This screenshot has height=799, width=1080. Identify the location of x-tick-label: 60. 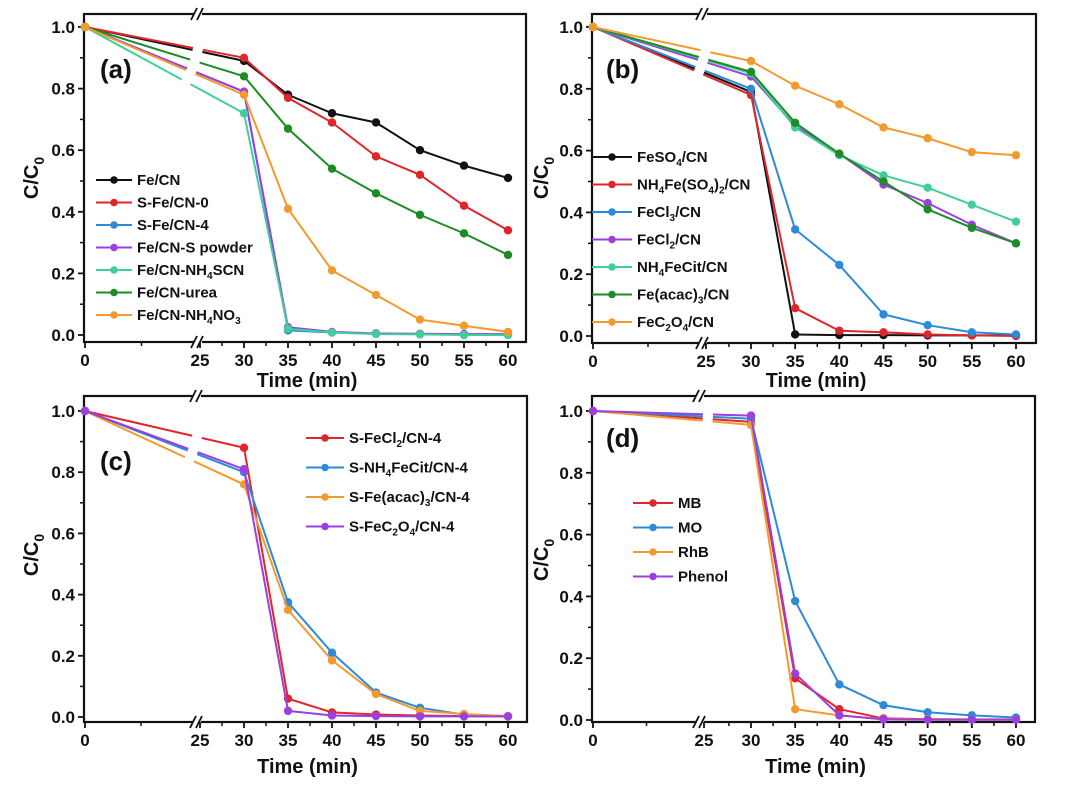
(1016, 361).